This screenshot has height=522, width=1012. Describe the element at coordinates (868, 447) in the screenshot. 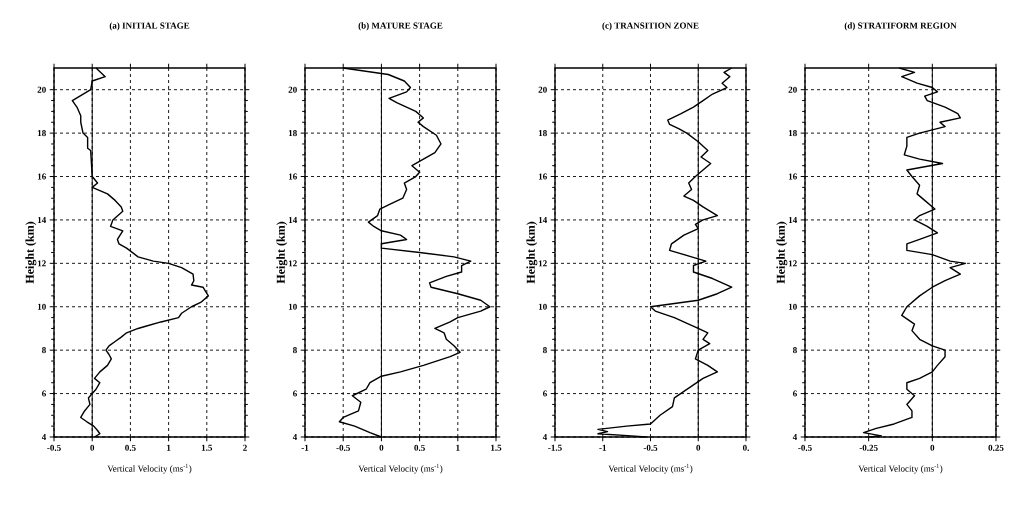

I see `x-tick-label: -0.25` at that location.